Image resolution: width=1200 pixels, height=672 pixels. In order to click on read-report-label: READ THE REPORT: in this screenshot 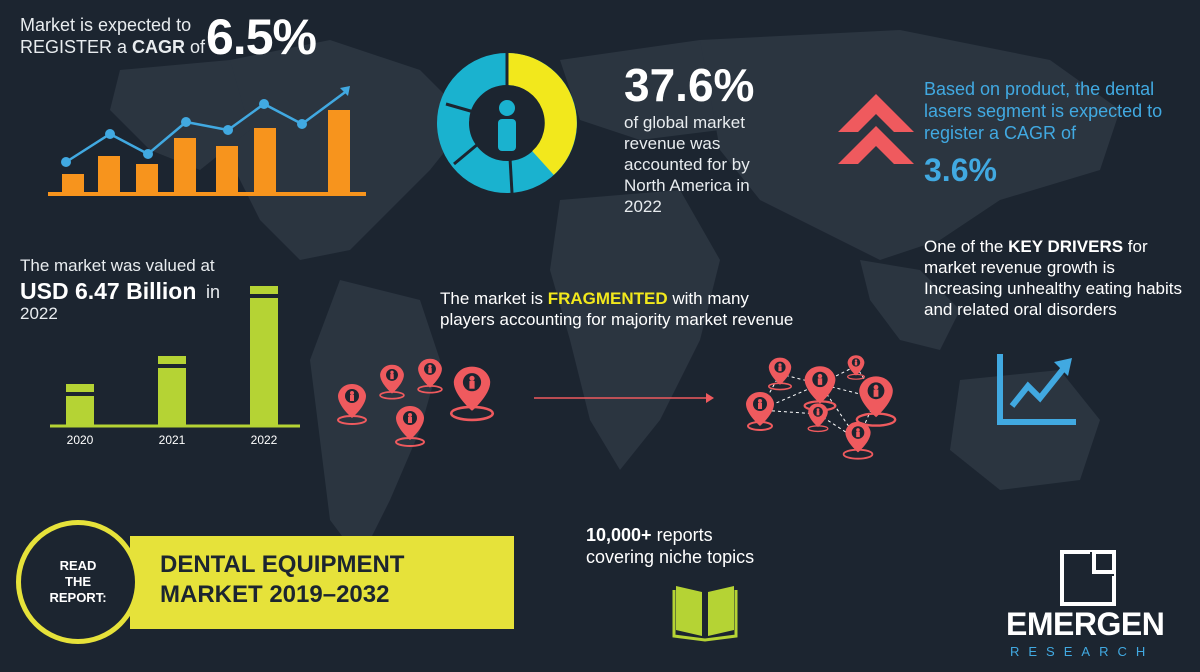, I will do `click(77, 582)`.